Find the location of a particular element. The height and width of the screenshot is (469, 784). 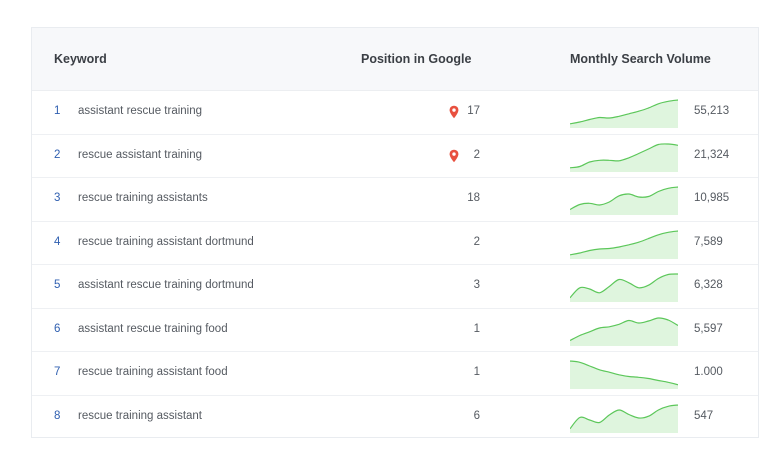

keyword-text: rescue training assistant is located at coordinates (140, 415).